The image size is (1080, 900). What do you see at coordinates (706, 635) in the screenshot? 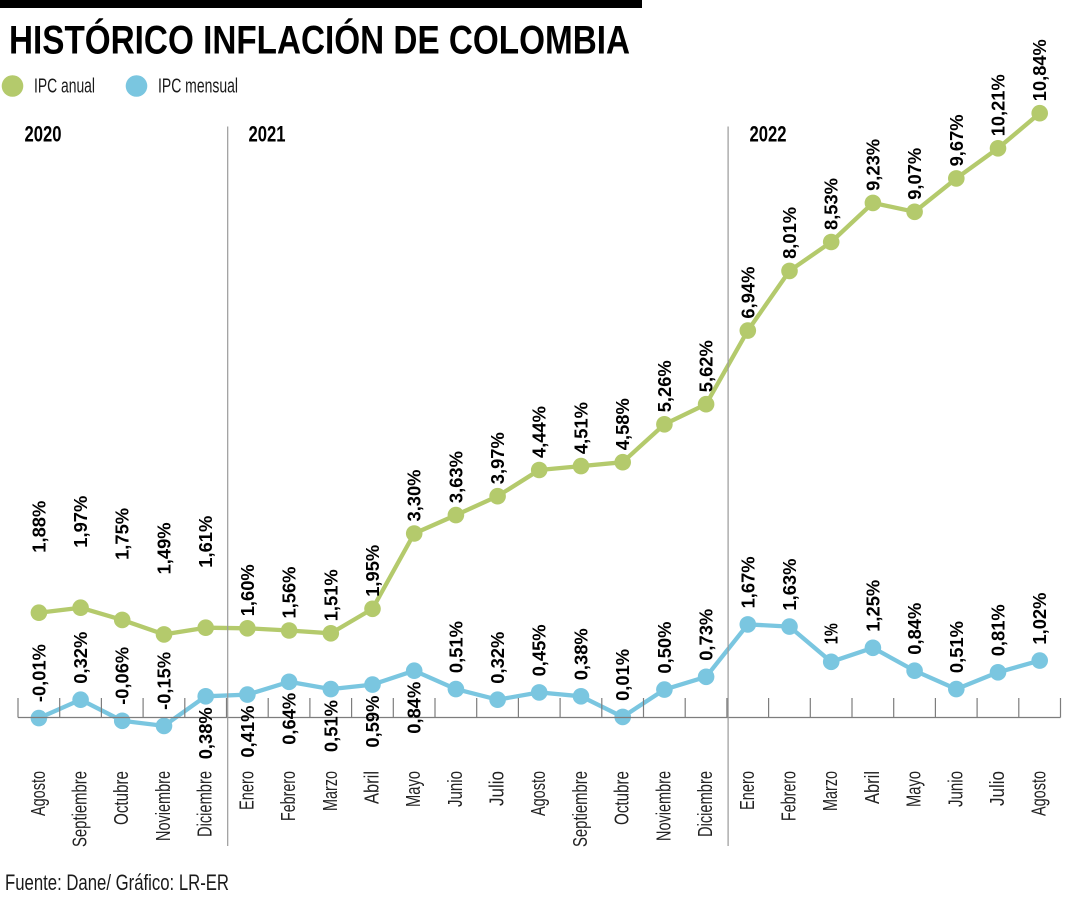
I see `svg-text: 0,73%` at bounding box center [706, 635].